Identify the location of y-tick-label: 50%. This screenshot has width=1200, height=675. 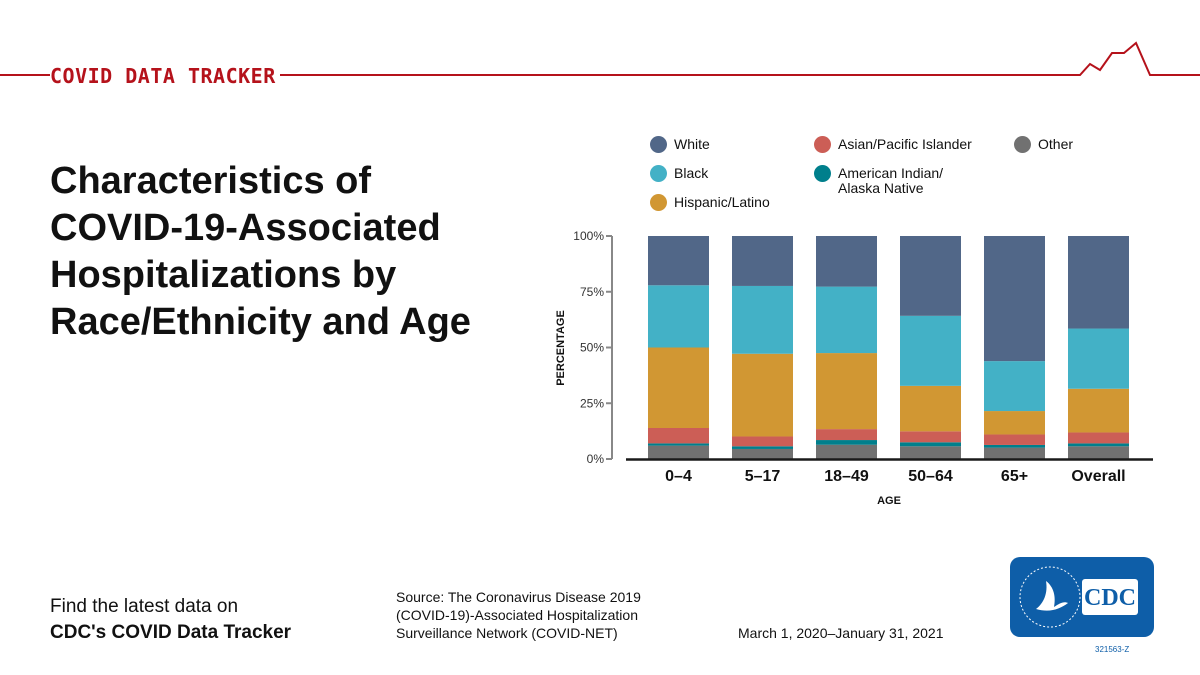
(592, 348).